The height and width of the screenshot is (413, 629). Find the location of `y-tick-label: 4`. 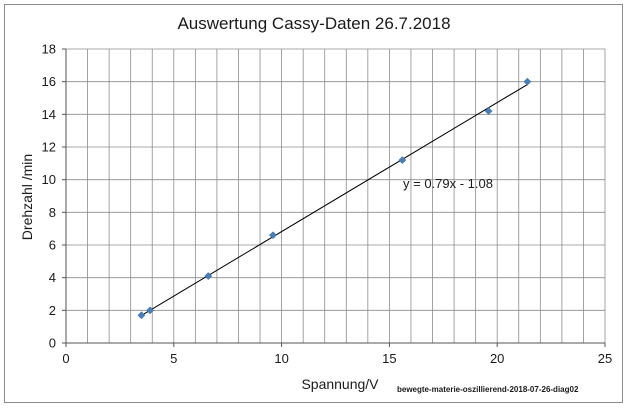

y-tick-label: 4 is located at coordinates (52, 277).